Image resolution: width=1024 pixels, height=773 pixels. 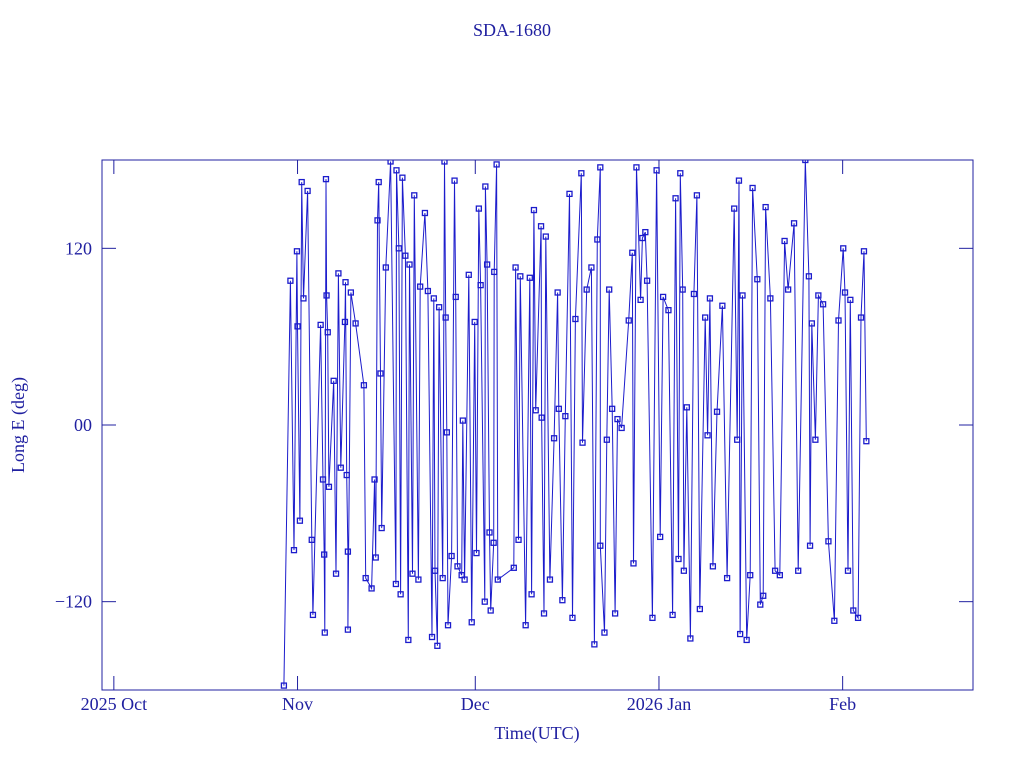 I want to click on y-axis-label: Long E (deg), so click(x=18, y=425).